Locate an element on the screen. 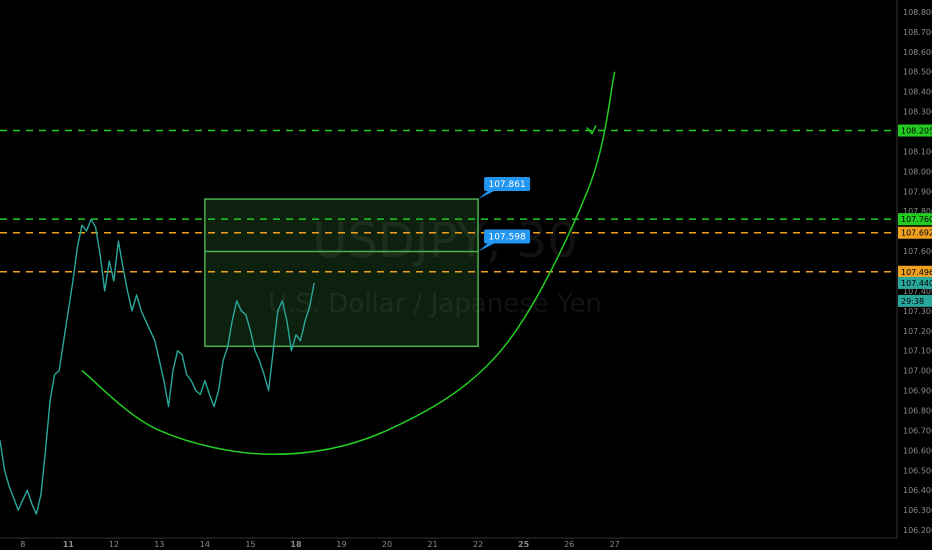  price-tick-label: 108.700 is located at coordinates (917, 32).